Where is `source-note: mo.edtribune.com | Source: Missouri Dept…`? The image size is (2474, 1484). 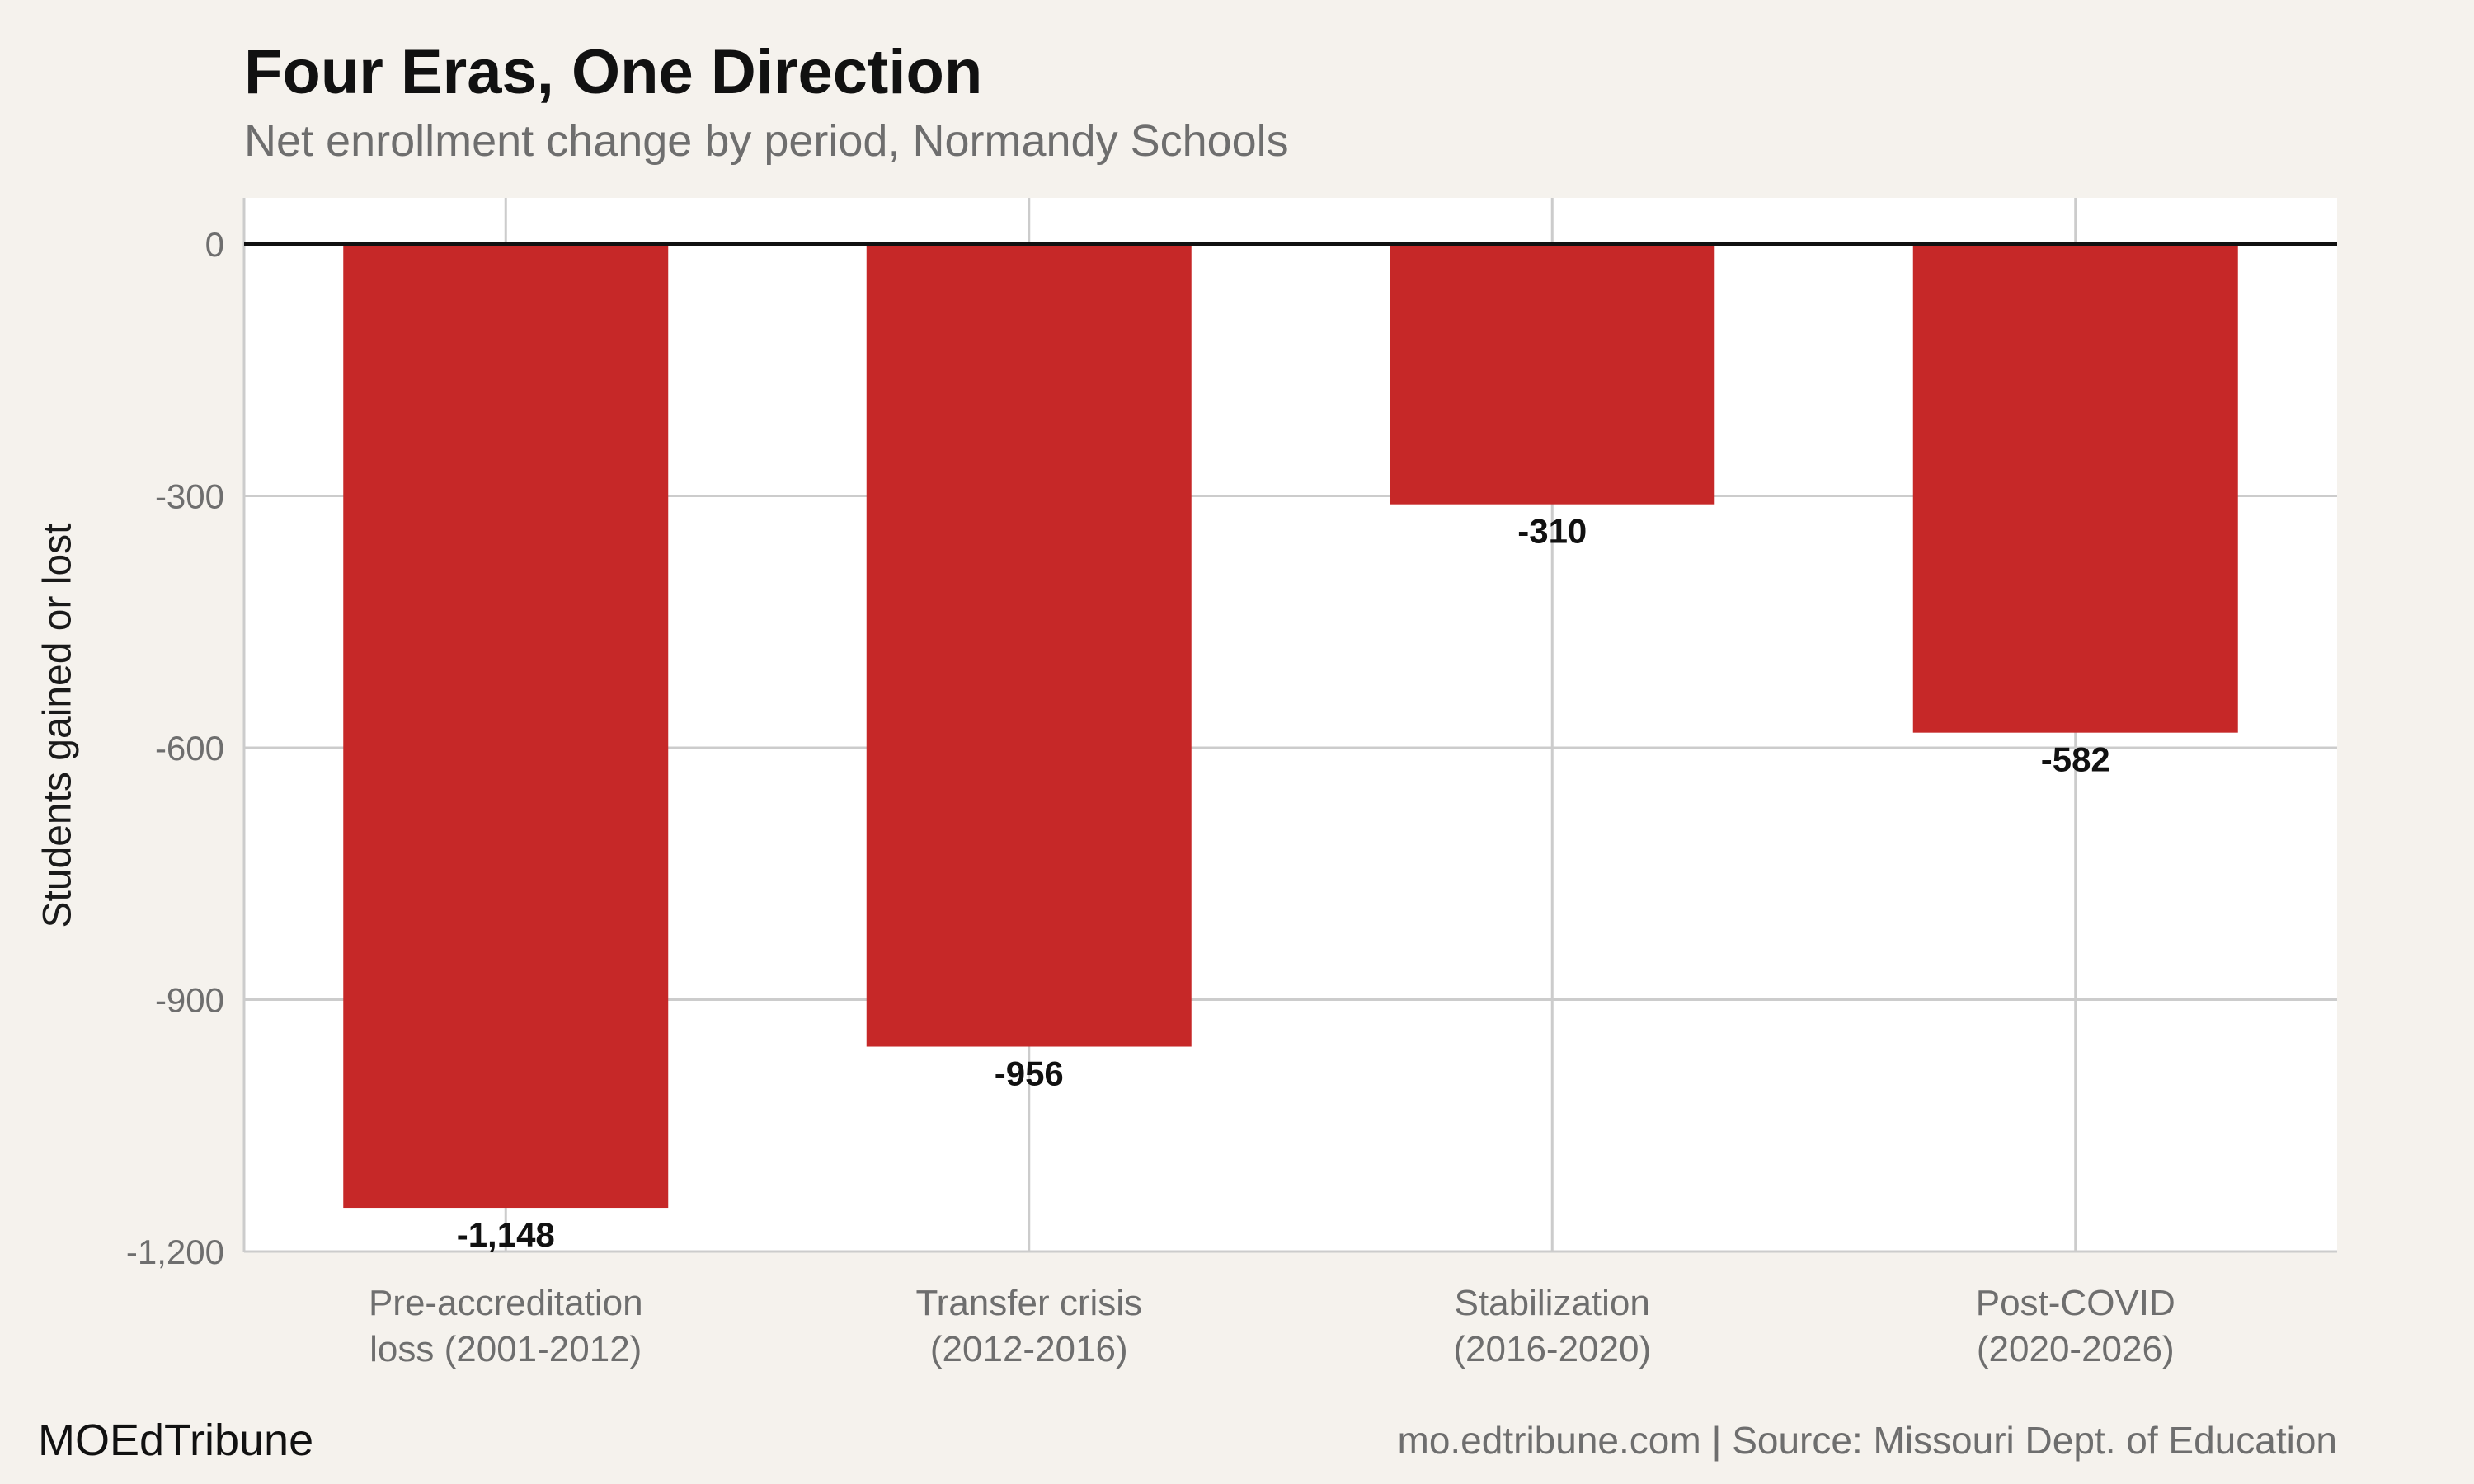
source-note: mo.edtribune.com | Source: Missouri Dept… is located at coordinates (1867, 1440).